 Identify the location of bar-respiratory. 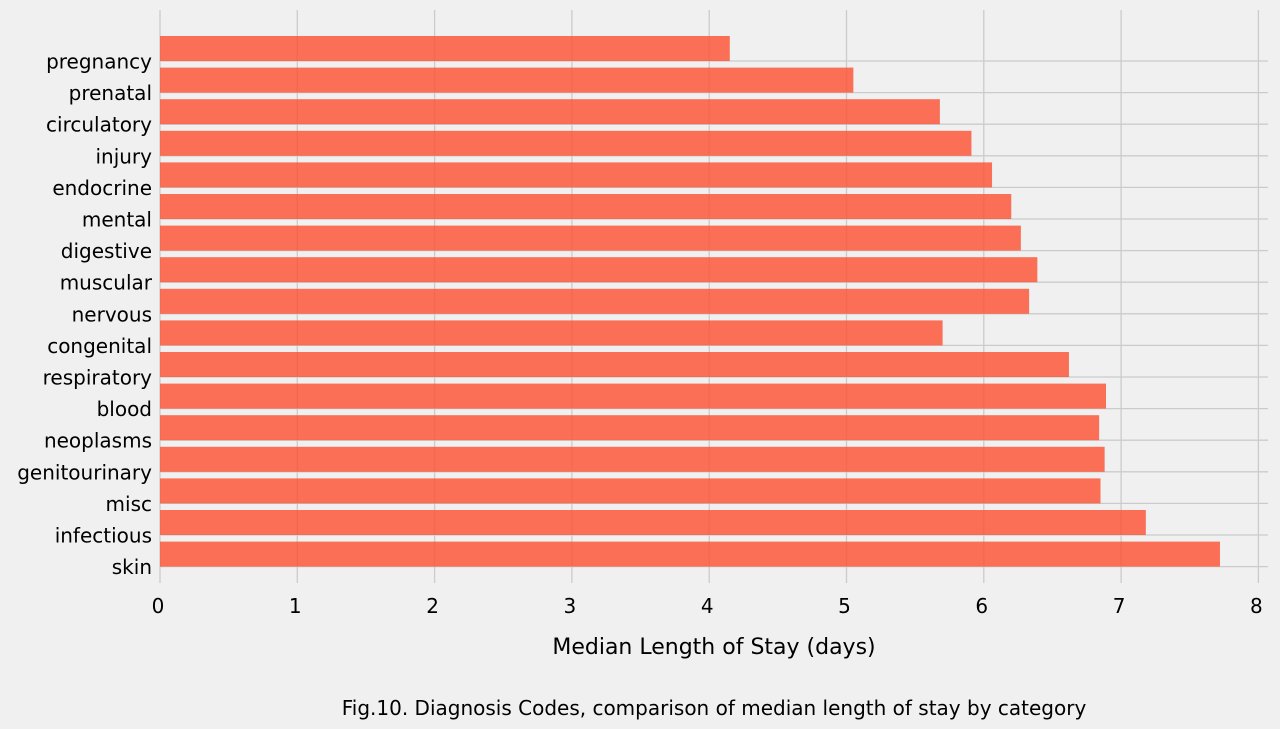
(614, 364).